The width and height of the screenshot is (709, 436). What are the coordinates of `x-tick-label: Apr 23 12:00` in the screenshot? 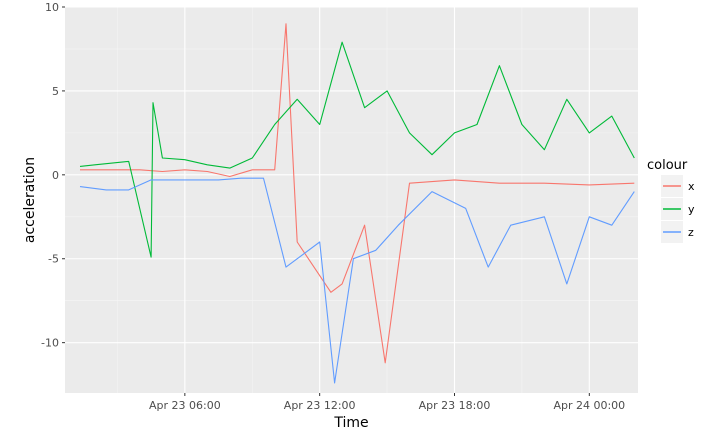 It's located at (320, 405).